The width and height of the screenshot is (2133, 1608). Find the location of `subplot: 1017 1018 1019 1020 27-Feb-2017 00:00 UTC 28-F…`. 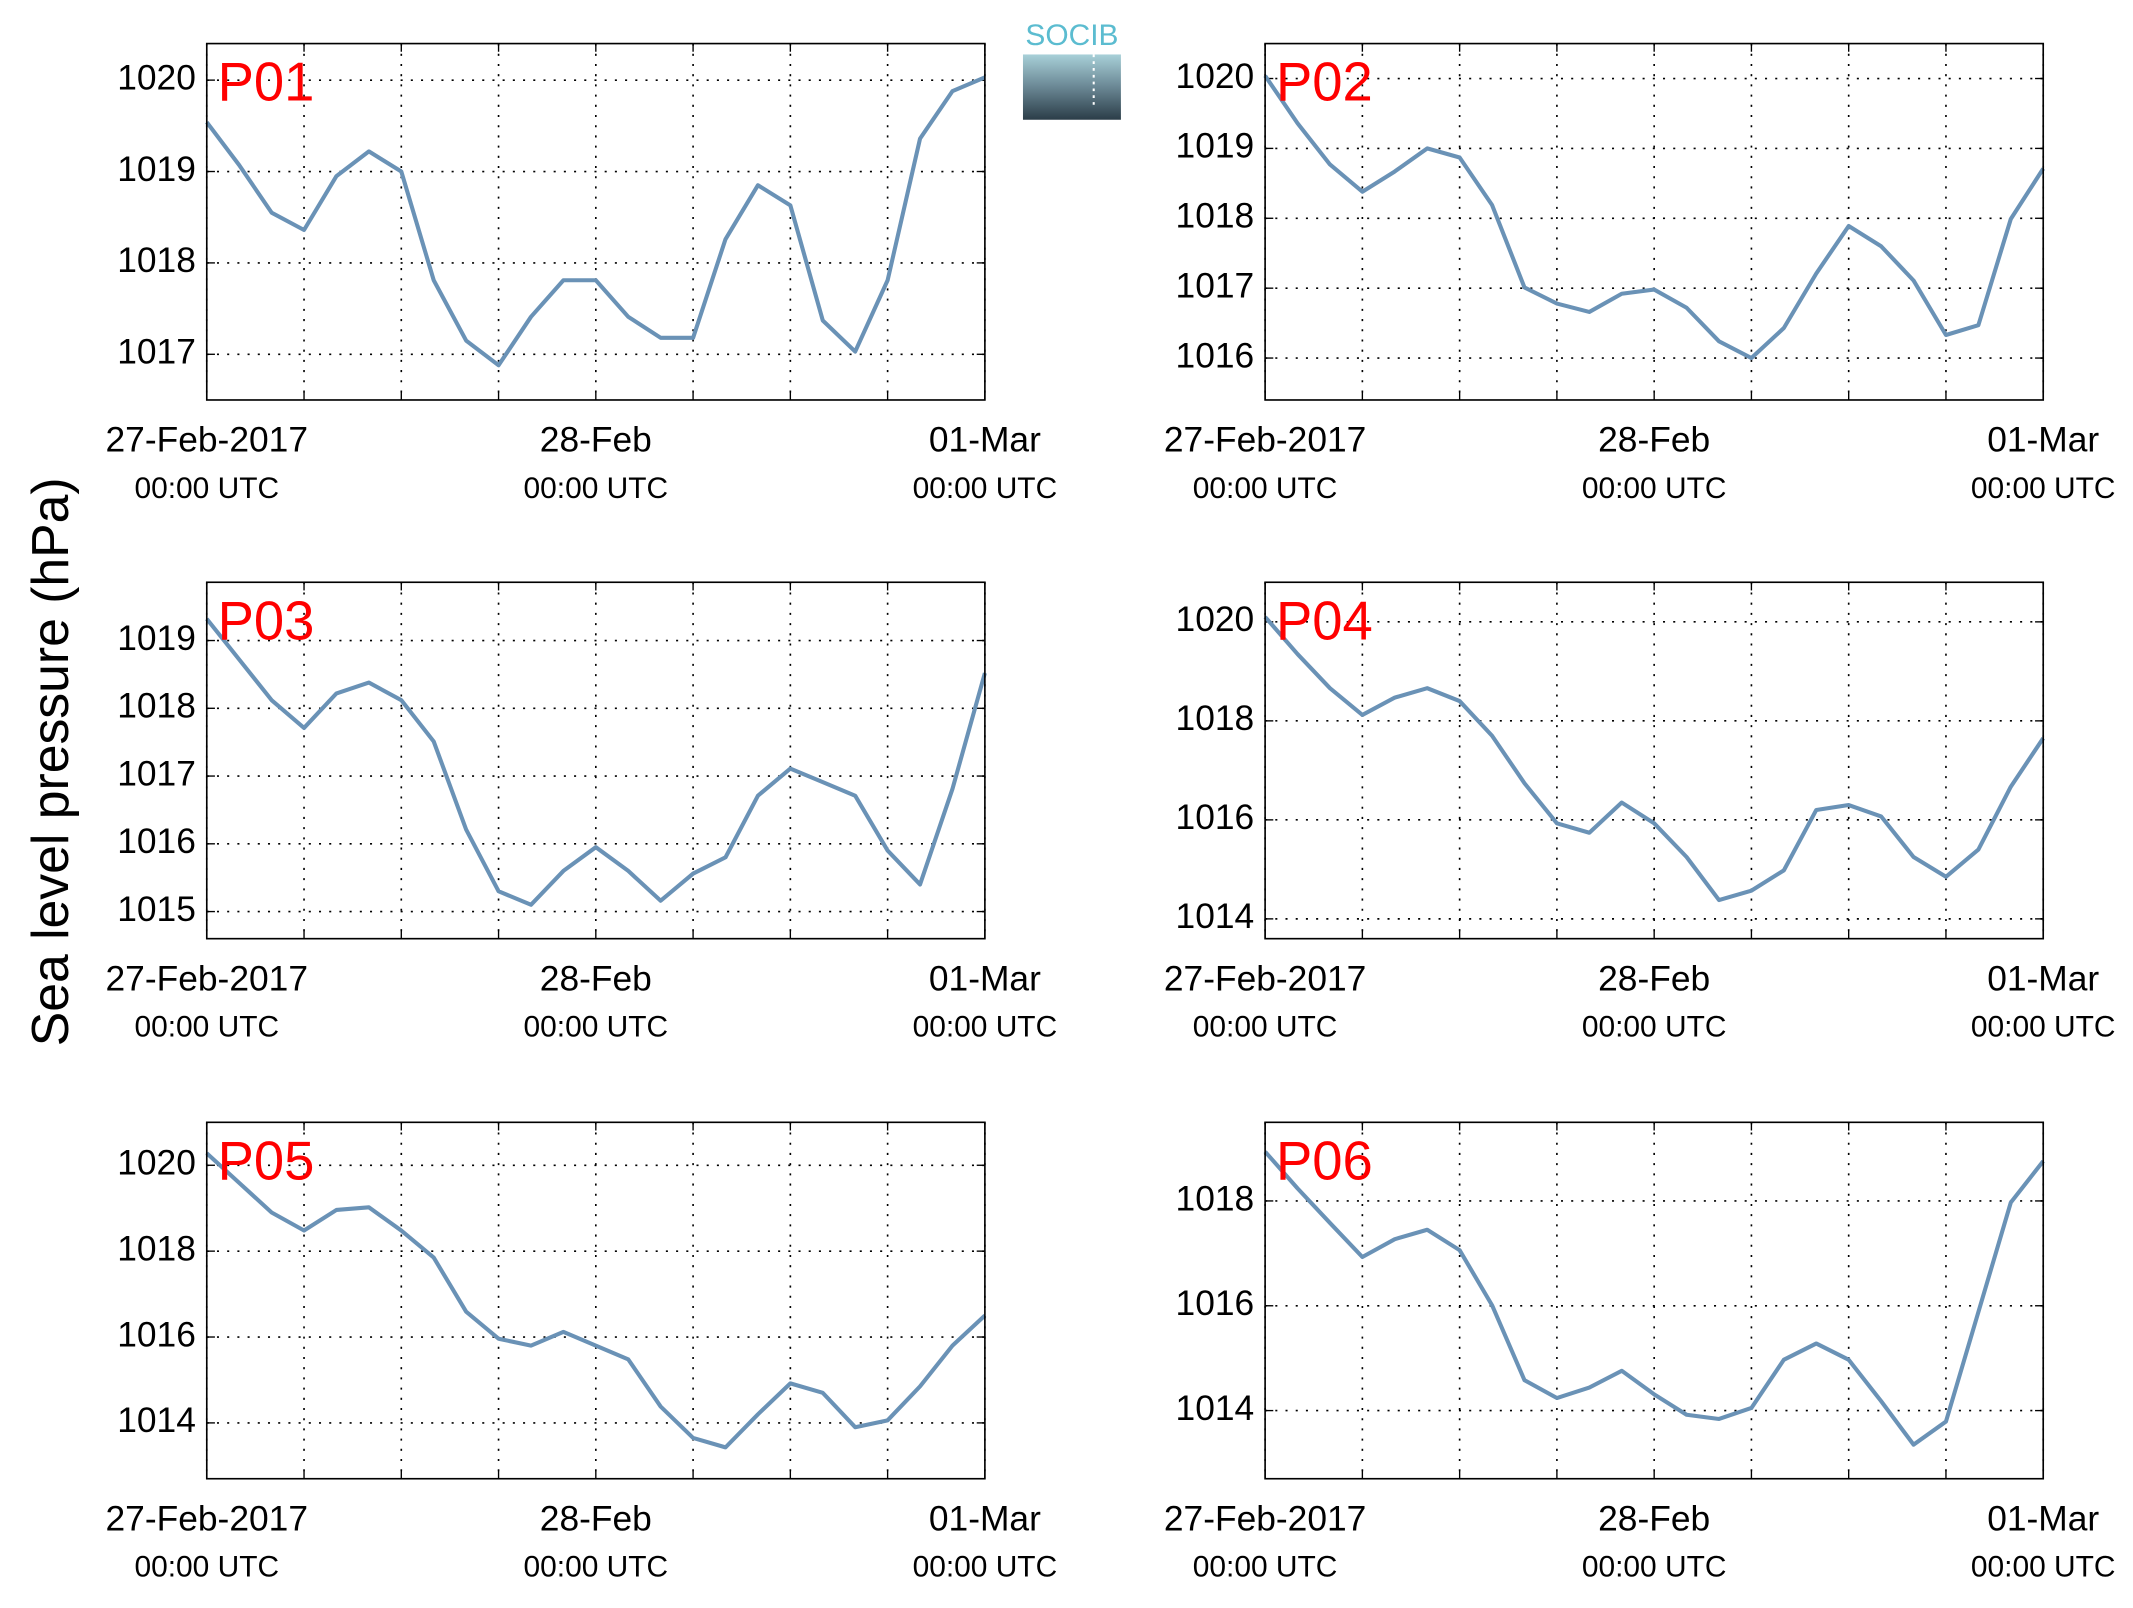

subplot: 1017 1018 1019 1020 27-Feb-2017 00:00 UTC 28-F… is located at coordinates (582, 273).